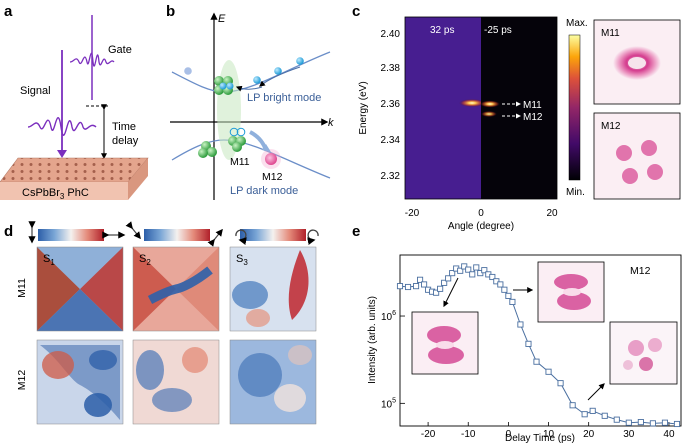 The image size is (683, 444). What do you see at coordinates (549, 434) in the screenshot?
I see `x-tick-label: 10` at bounding box center [549, 434].